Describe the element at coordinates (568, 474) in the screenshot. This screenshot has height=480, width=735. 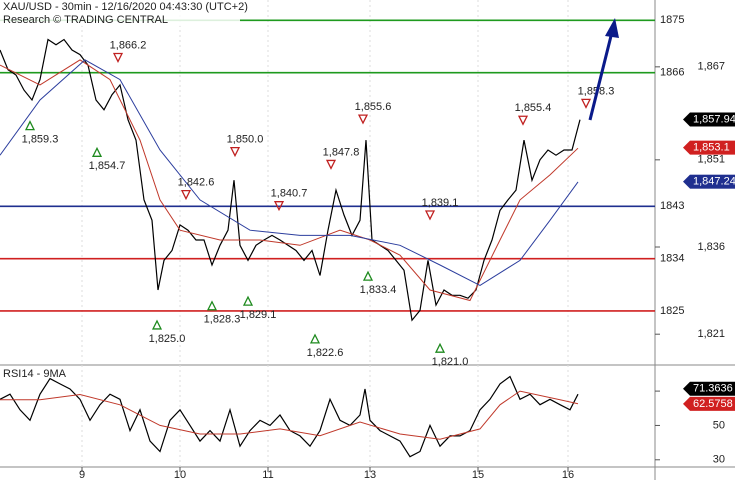
I see `x-tick-label: 16` at that location.